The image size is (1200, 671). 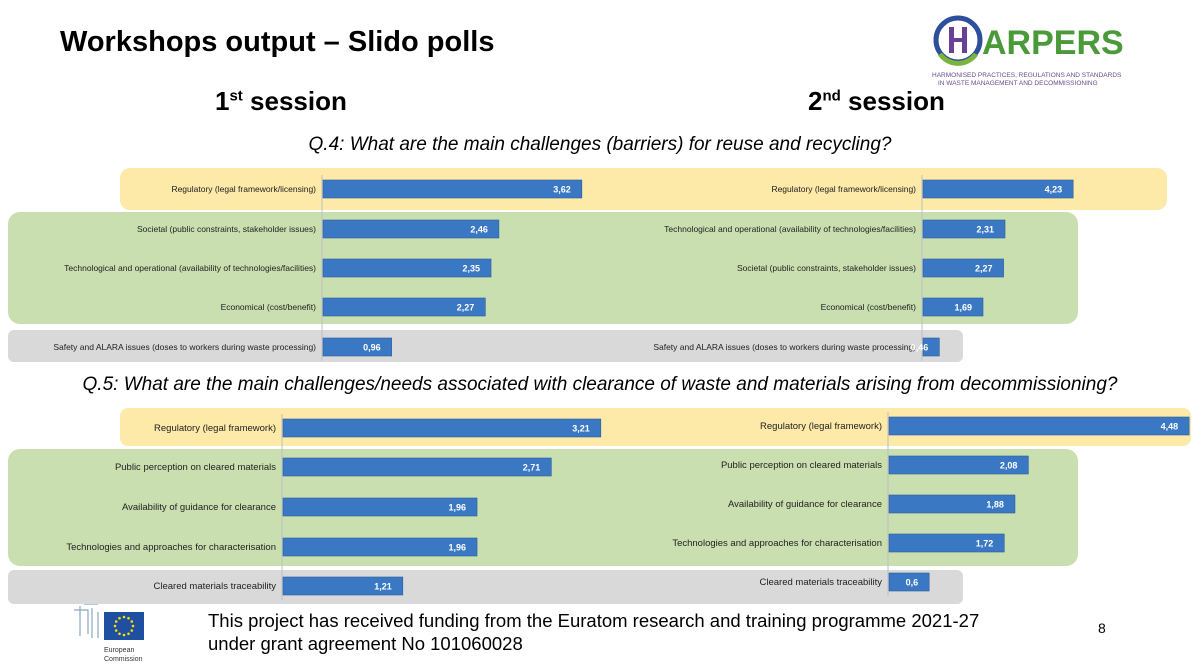 I want to click on value-label: 2,71, so click(x=532, y=468).